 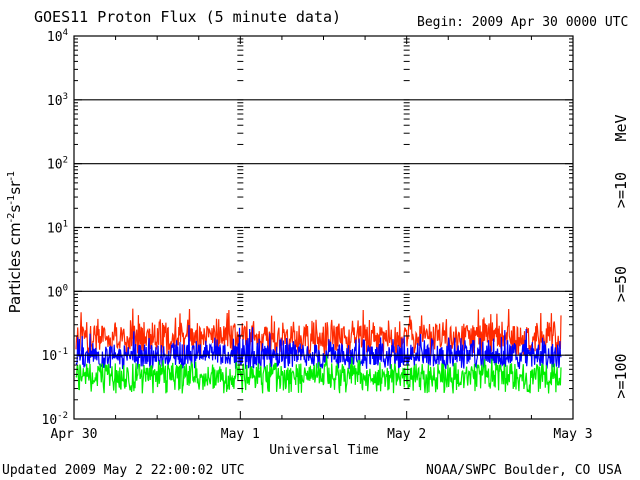 What do you see at coordinates (572, 434) in the screenshot?
I see `x-tick-label: May 3` at bounding box center [572, 434].